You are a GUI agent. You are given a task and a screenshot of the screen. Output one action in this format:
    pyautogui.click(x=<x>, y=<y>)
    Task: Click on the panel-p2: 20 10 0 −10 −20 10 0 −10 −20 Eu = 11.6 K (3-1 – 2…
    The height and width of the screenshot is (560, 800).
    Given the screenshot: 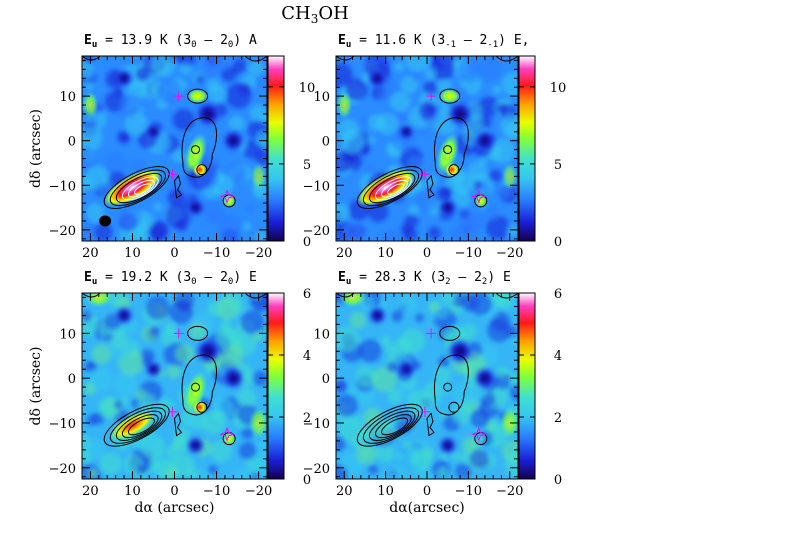 What is the action you would take?
    pyautogui.click(x=435, y=147)
    